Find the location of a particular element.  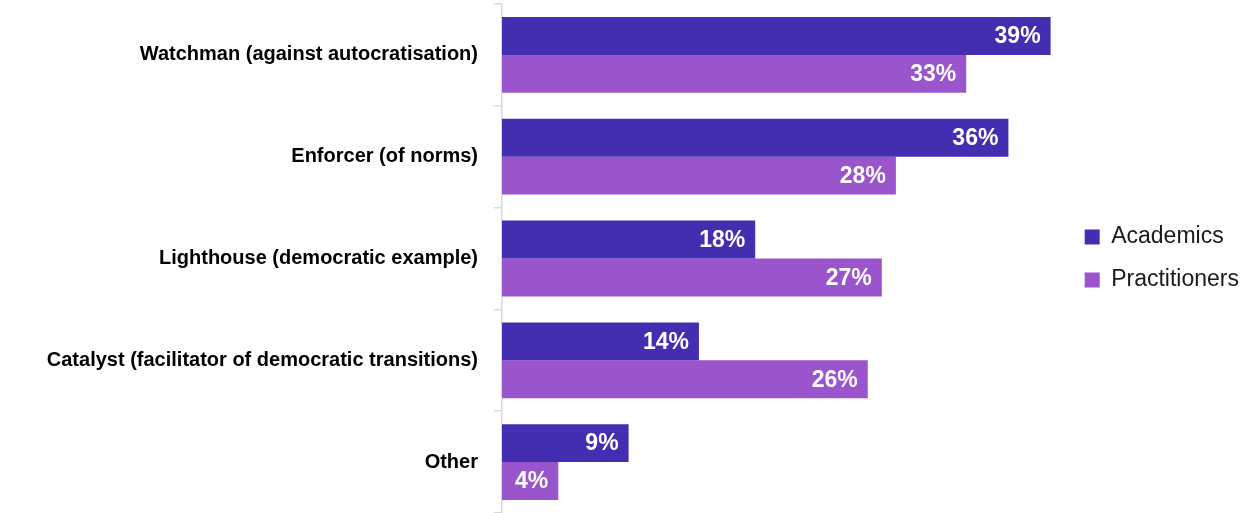

data-label: 33% is located at coordinates (933, 73).